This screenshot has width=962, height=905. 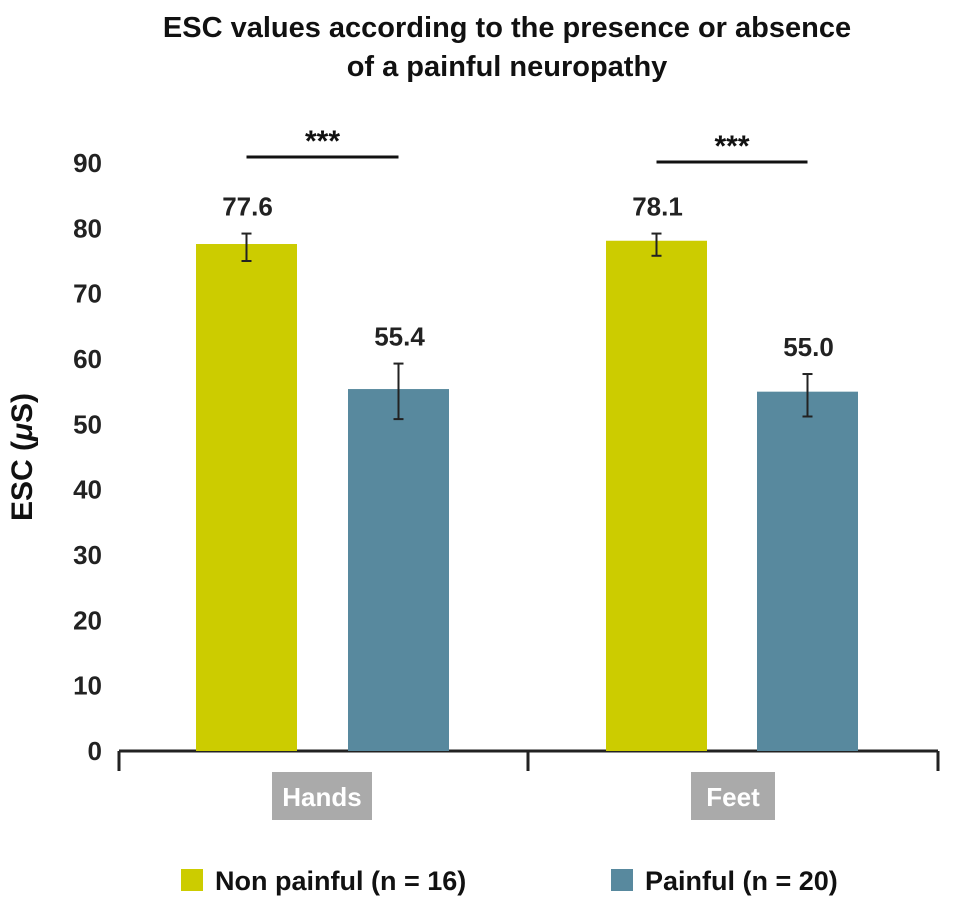 What do you see at coordinates (808, 347) in the screenshot?
I see `data-label: 55.0` at bounding box center [808, 347].